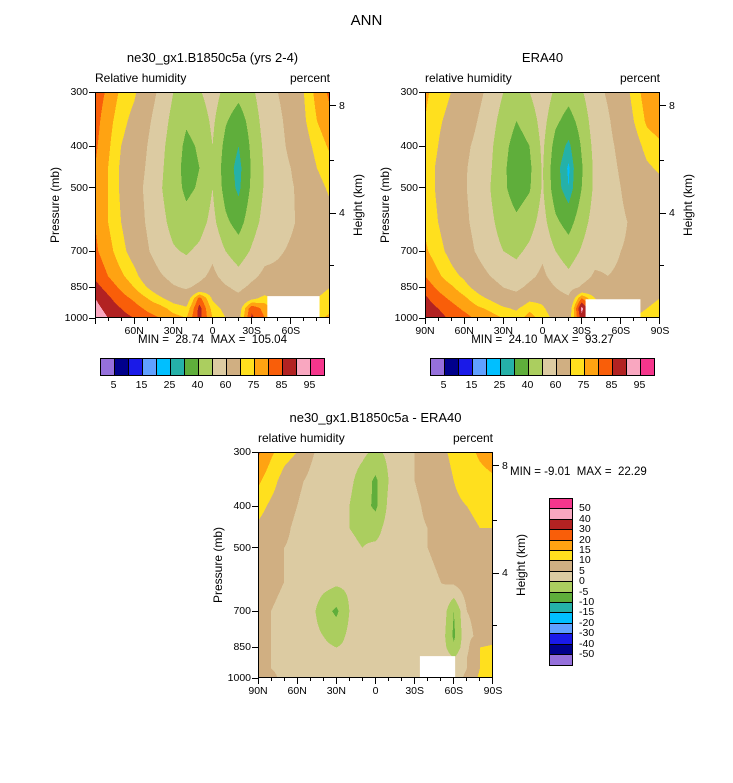  I want to click on colorbar-tick-label: 10, so click(585, 560).